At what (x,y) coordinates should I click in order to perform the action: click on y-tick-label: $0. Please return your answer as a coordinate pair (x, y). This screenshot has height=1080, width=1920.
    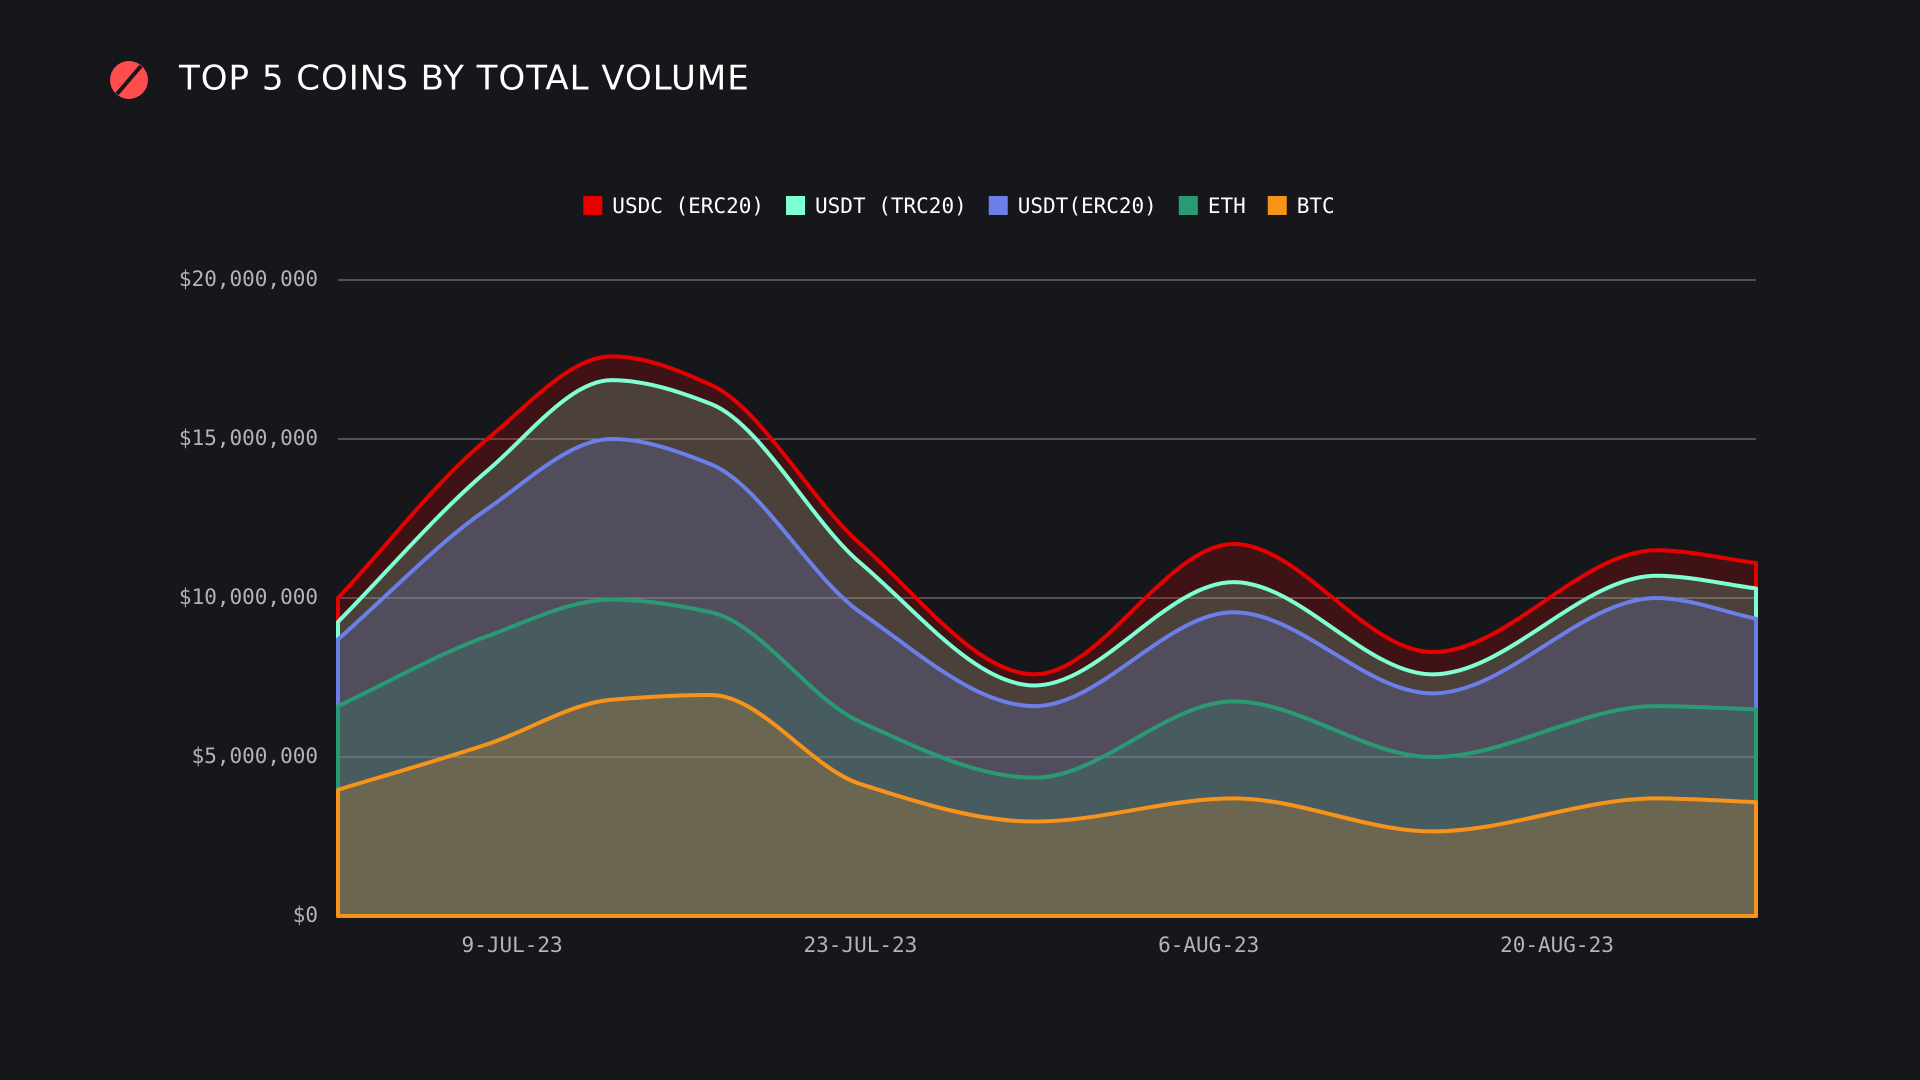
    Looking at the image, I should click on (305, 915).